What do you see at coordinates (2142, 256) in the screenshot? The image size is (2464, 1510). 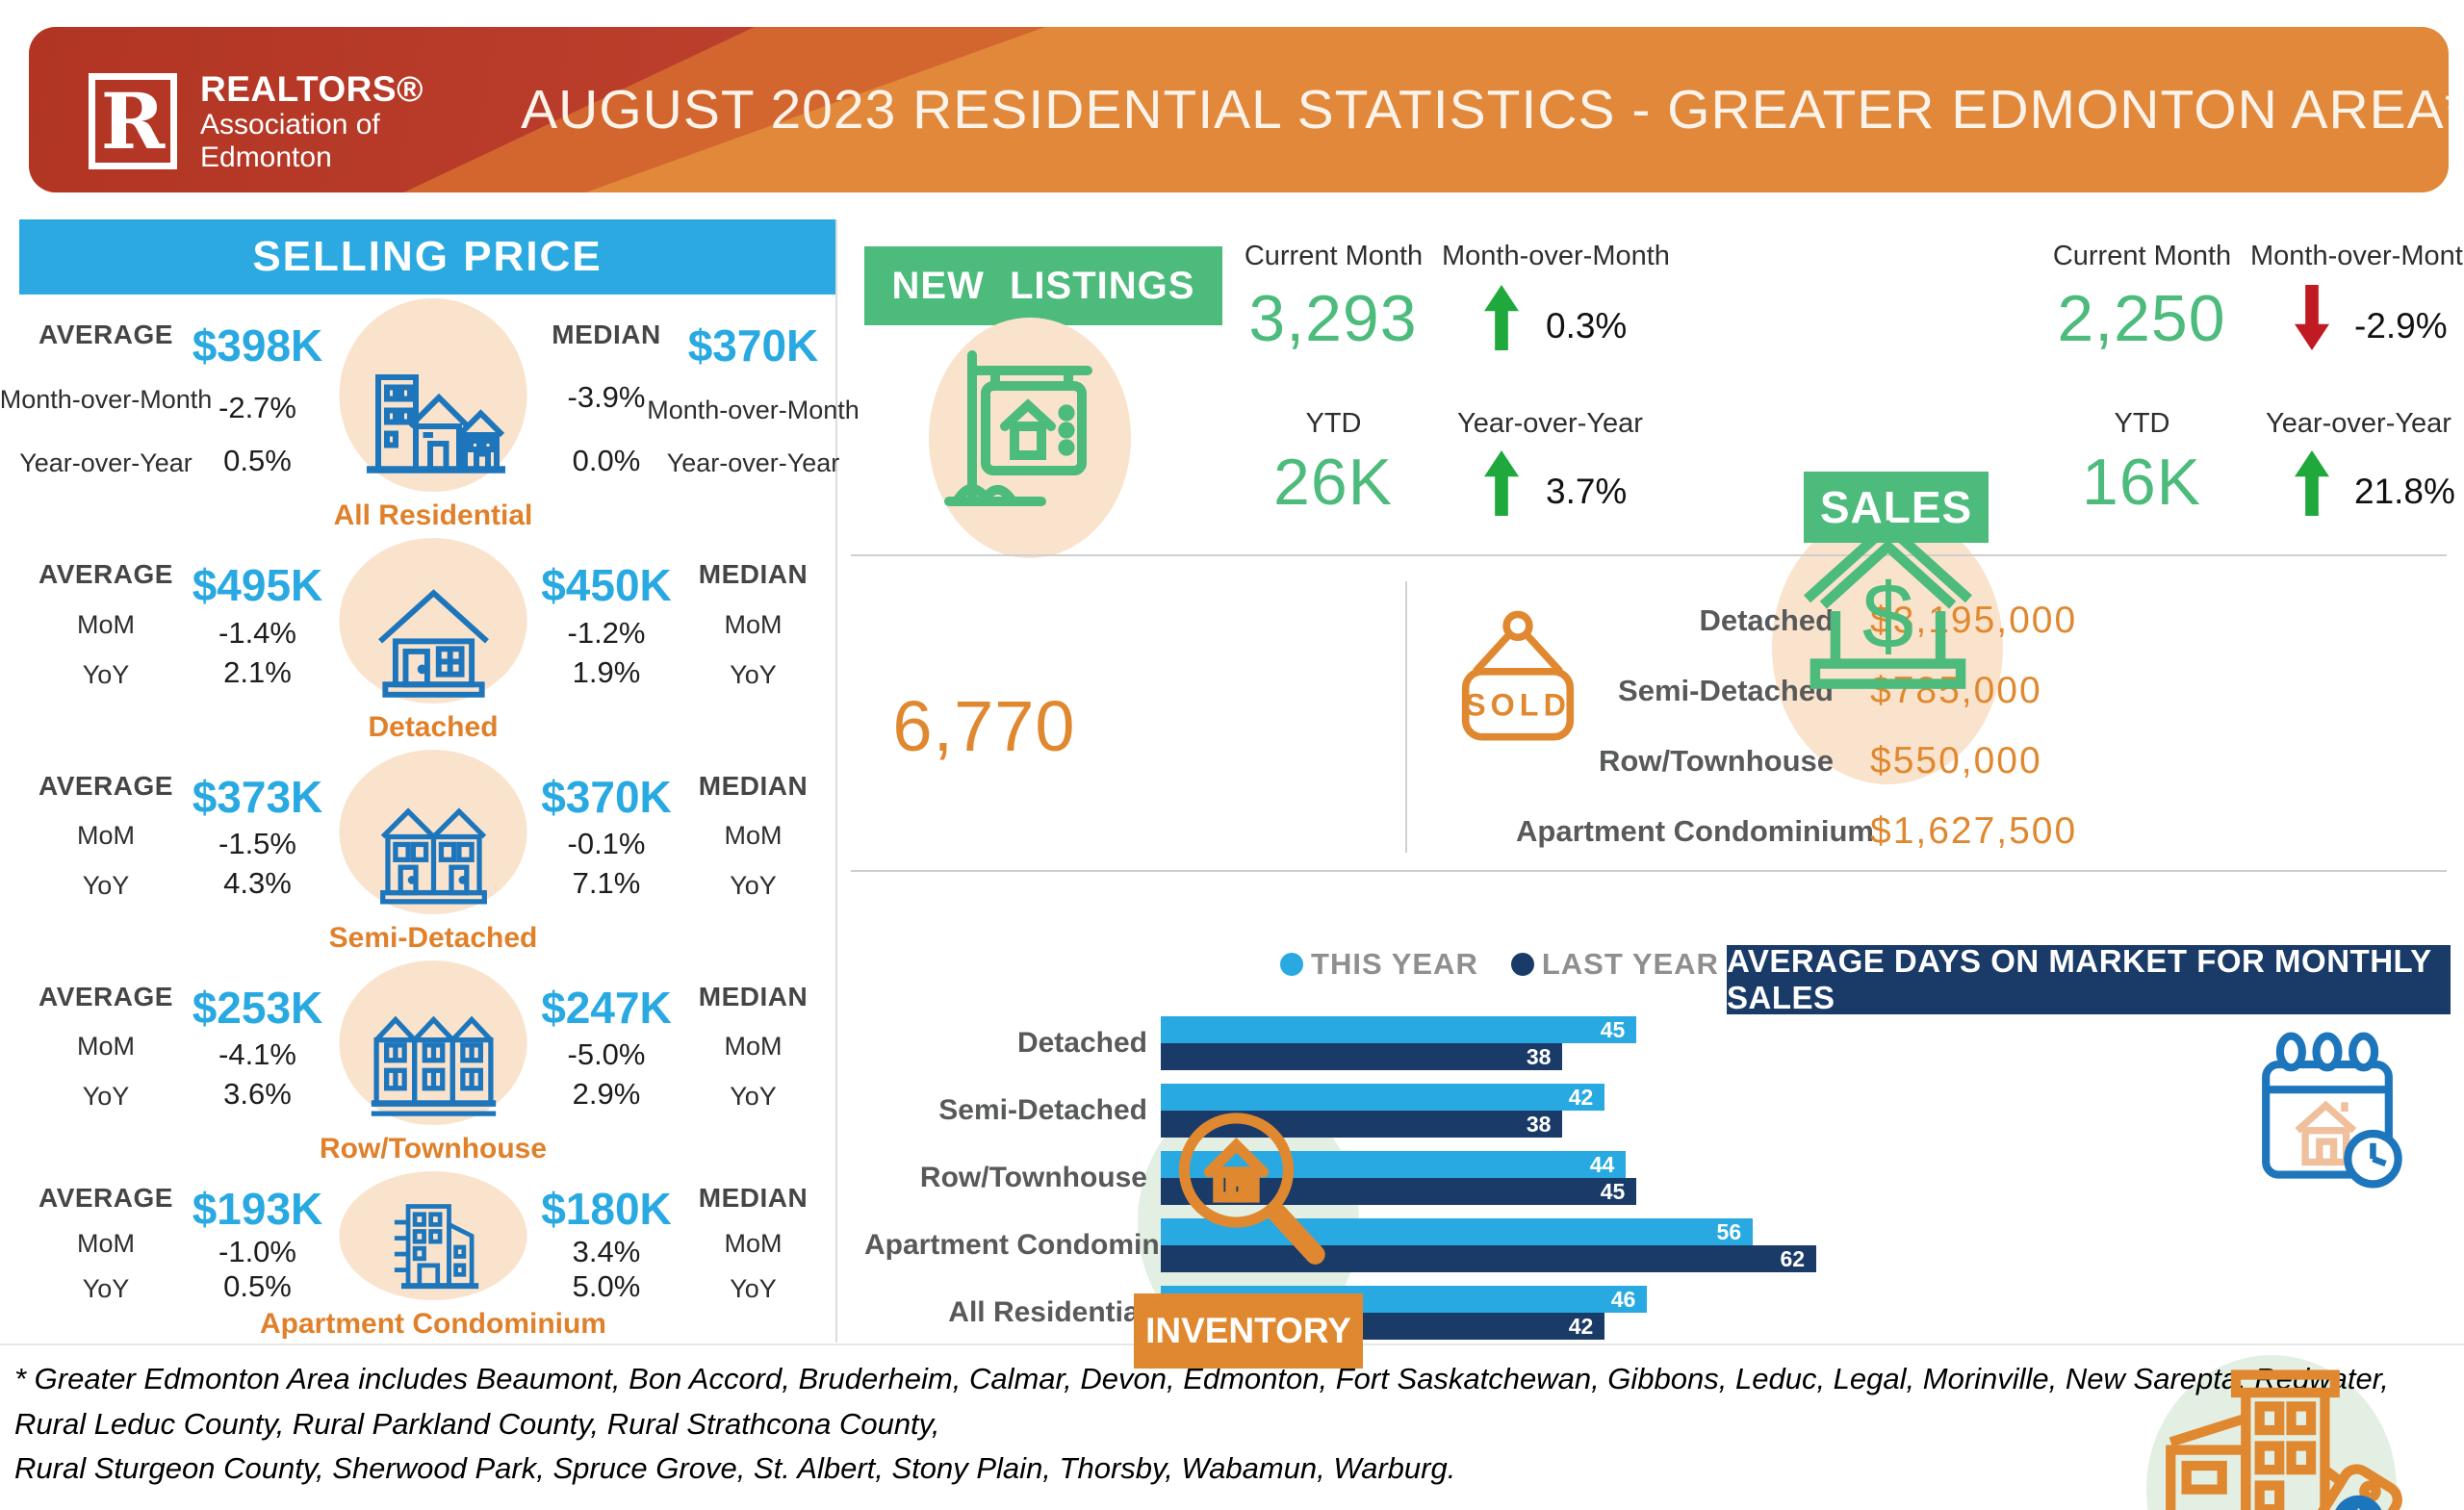 I see `sales-current-month-label: Current Month` at bounding box center [2142, 256].